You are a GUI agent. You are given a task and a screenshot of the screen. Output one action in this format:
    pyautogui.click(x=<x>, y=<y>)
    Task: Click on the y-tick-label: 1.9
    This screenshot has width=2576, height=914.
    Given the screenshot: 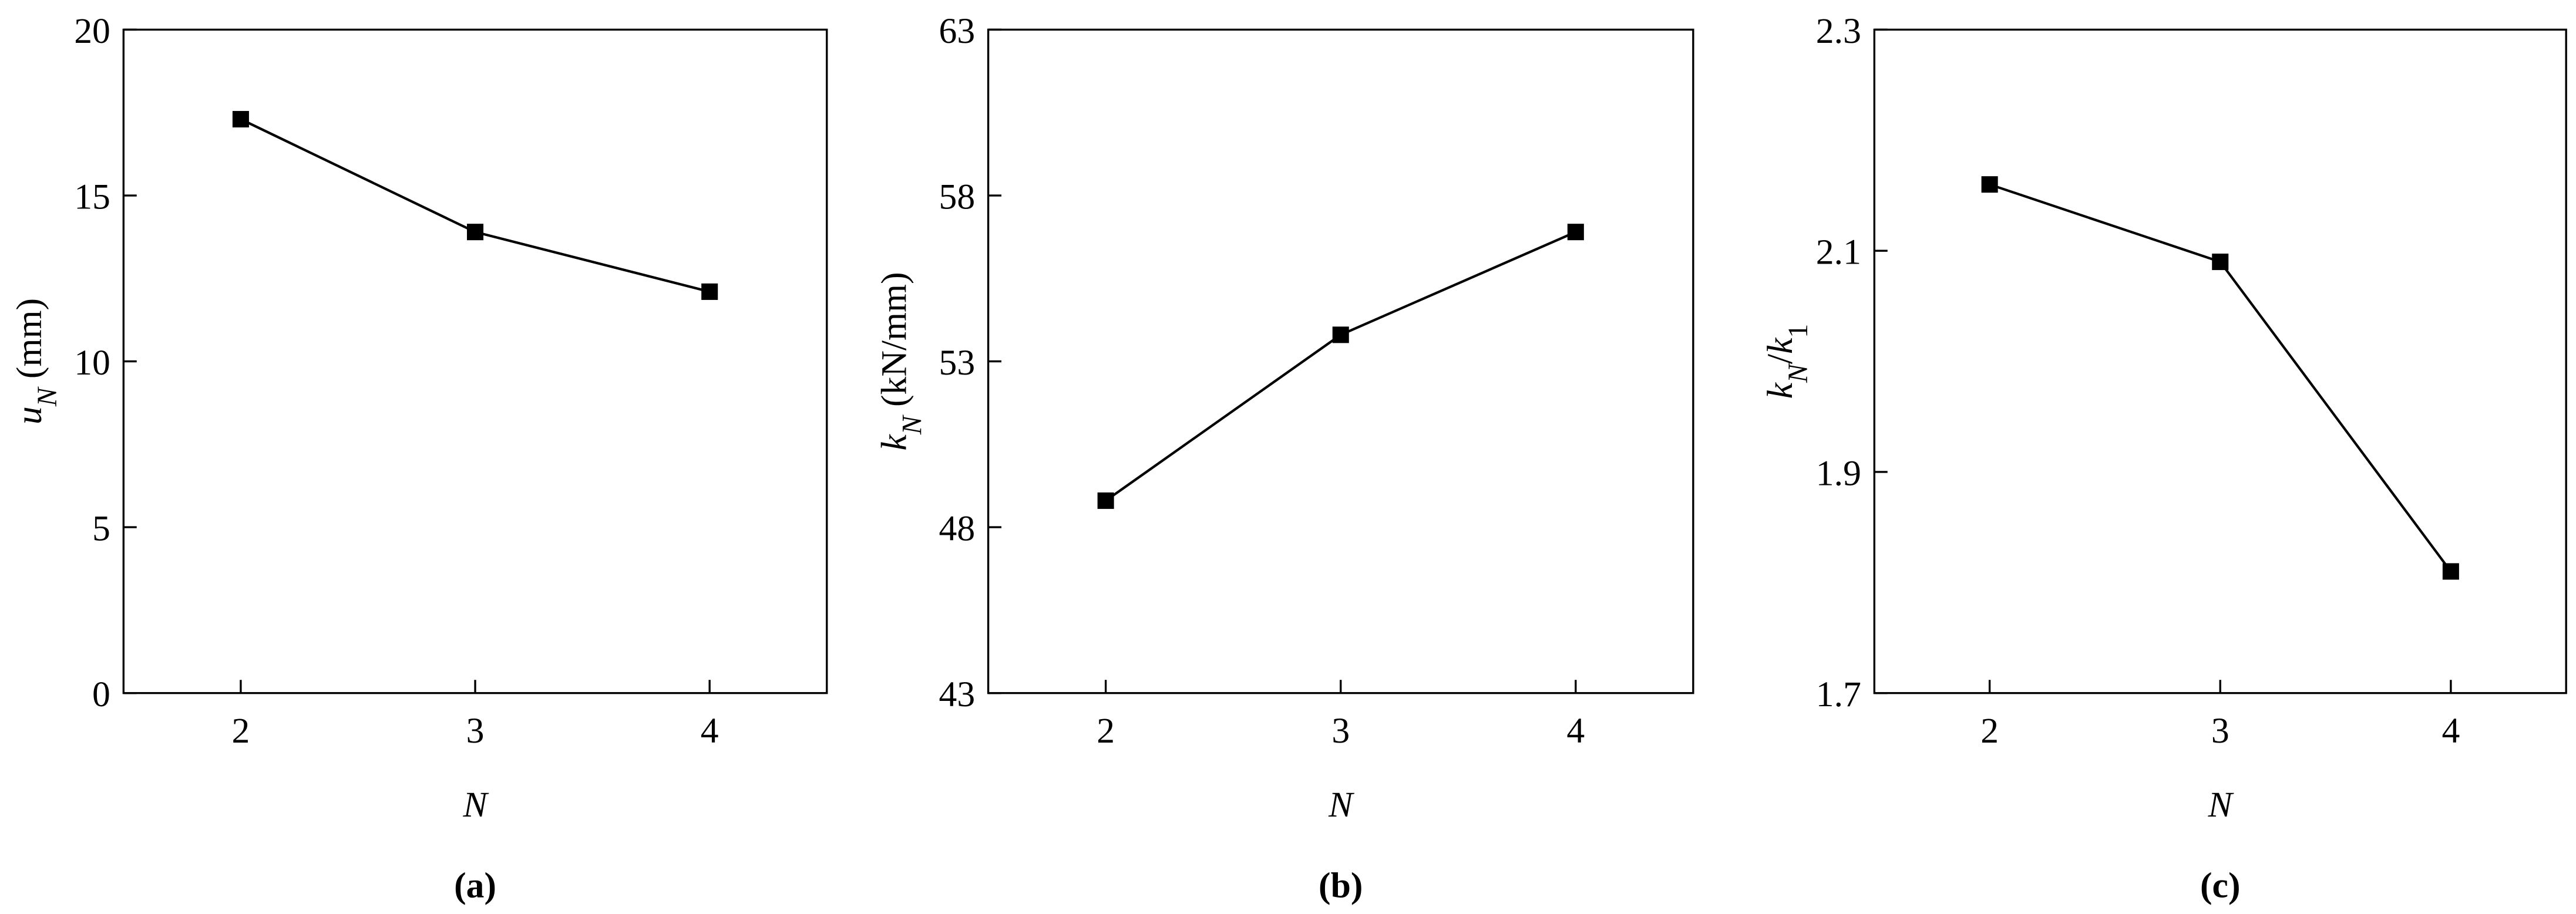 What is the action you would take?
    pyautogui.click(x=1838, y=473)
    